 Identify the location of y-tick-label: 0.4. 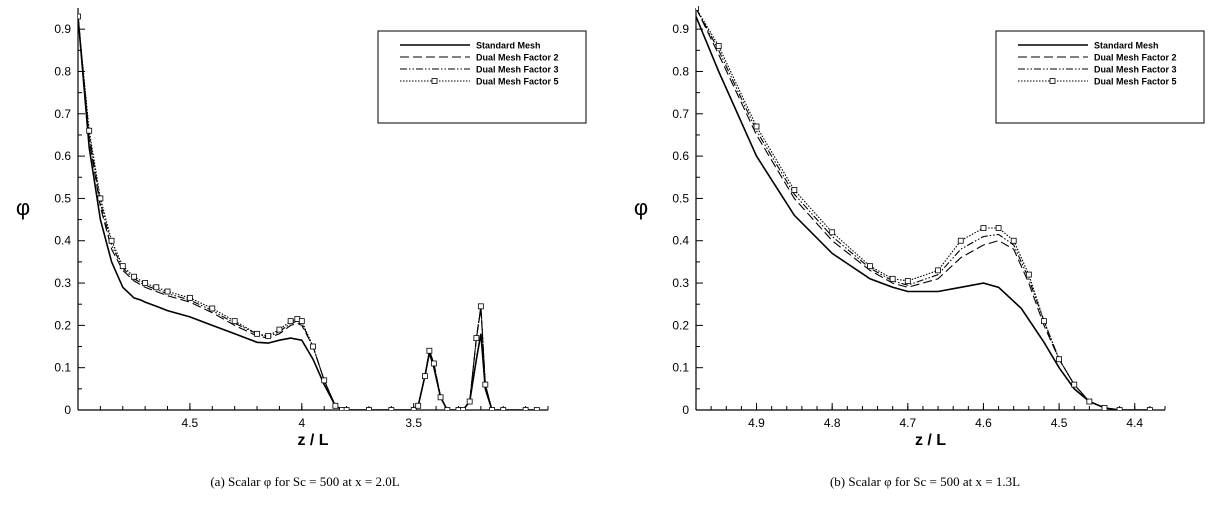
(680, 241).